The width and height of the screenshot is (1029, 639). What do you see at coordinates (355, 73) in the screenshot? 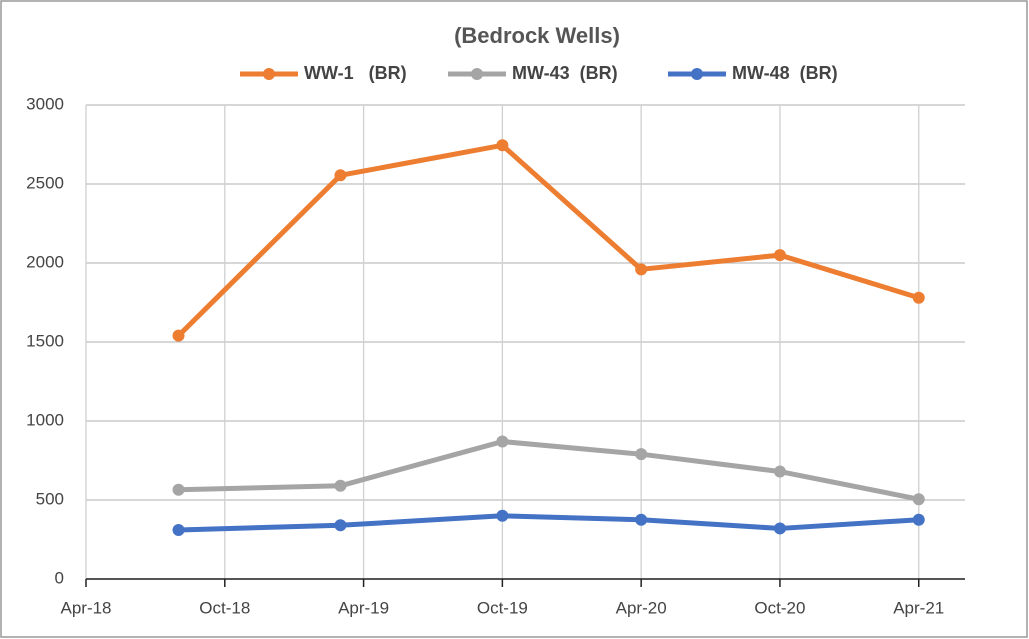
I see `legend-label: WW-1 (BR)` at bounding box center [355, 73].